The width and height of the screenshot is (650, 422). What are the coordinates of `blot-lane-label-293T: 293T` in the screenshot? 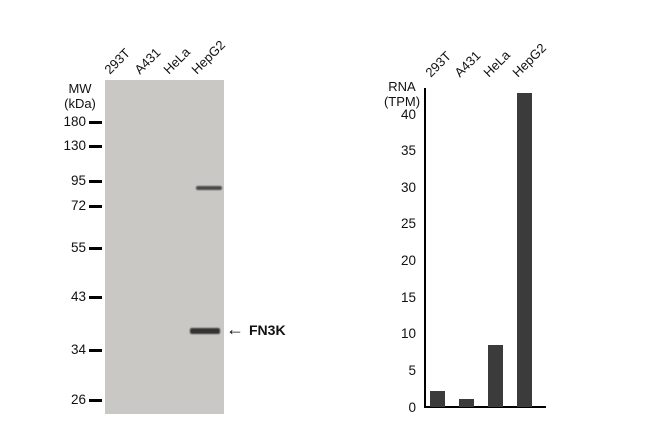 It's located at (117, 61).